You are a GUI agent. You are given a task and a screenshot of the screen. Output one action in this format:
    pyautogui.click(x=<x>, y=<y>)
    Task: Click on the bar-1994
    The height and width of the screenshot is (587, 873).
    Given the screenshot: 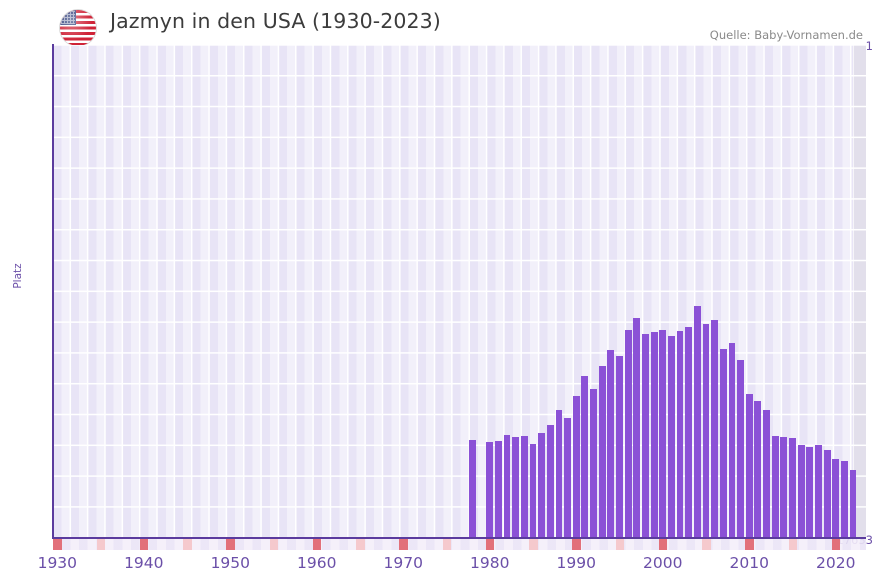 What is the action you would take?
    pyautogui.click(x=611, y=444)
    